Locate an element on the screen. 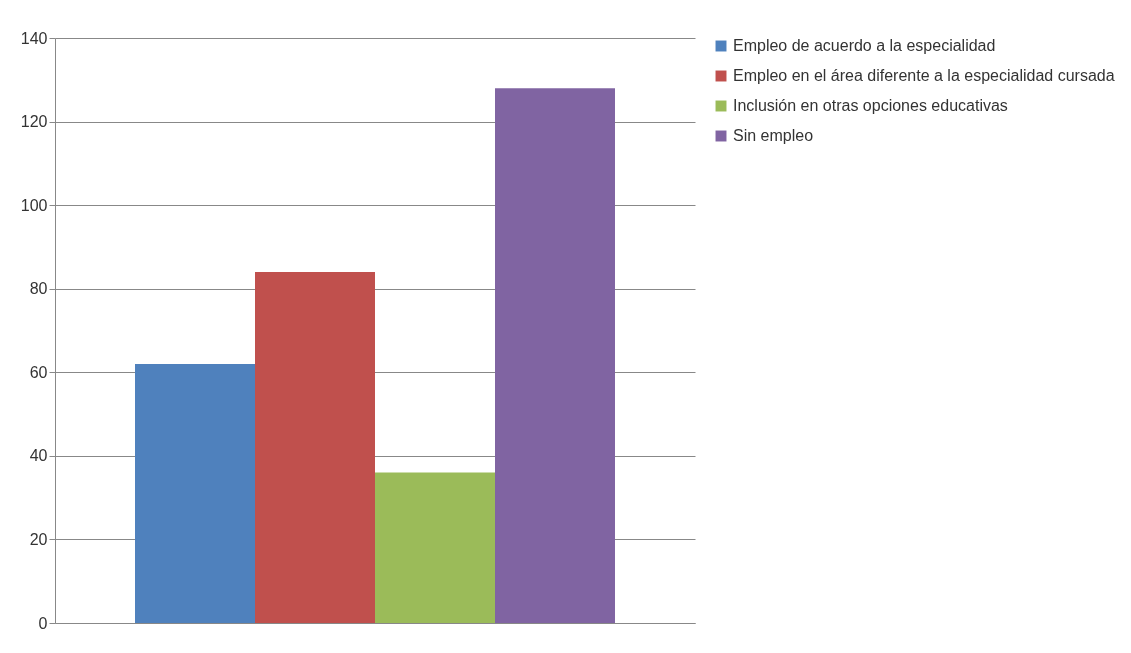 This screenshot has height=653, width=1131. legend-label: Inclusión en otras opciones educativas is located at coordinates (870, 105).